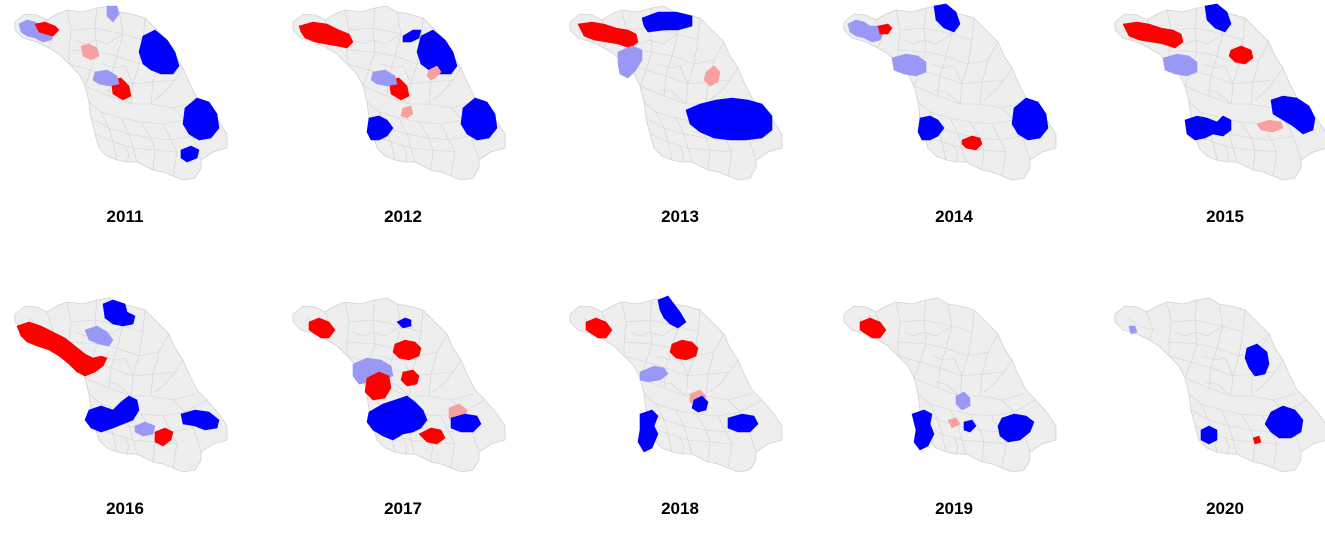  I want to click on region-cold-sw-blue-large, so click(397, 418).